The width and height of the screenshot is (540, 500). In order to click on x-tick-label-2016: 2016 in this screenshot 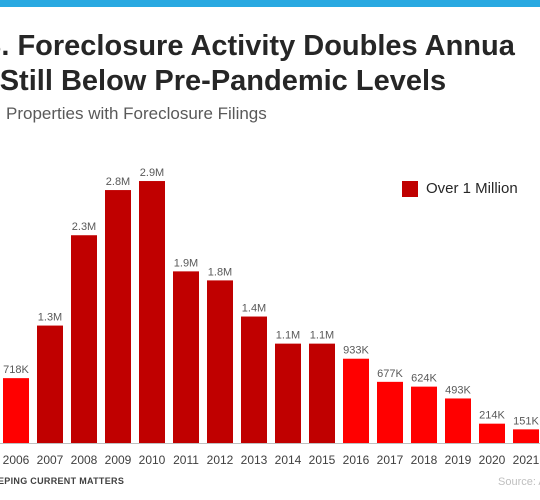, I will do `click(356, 460)`.